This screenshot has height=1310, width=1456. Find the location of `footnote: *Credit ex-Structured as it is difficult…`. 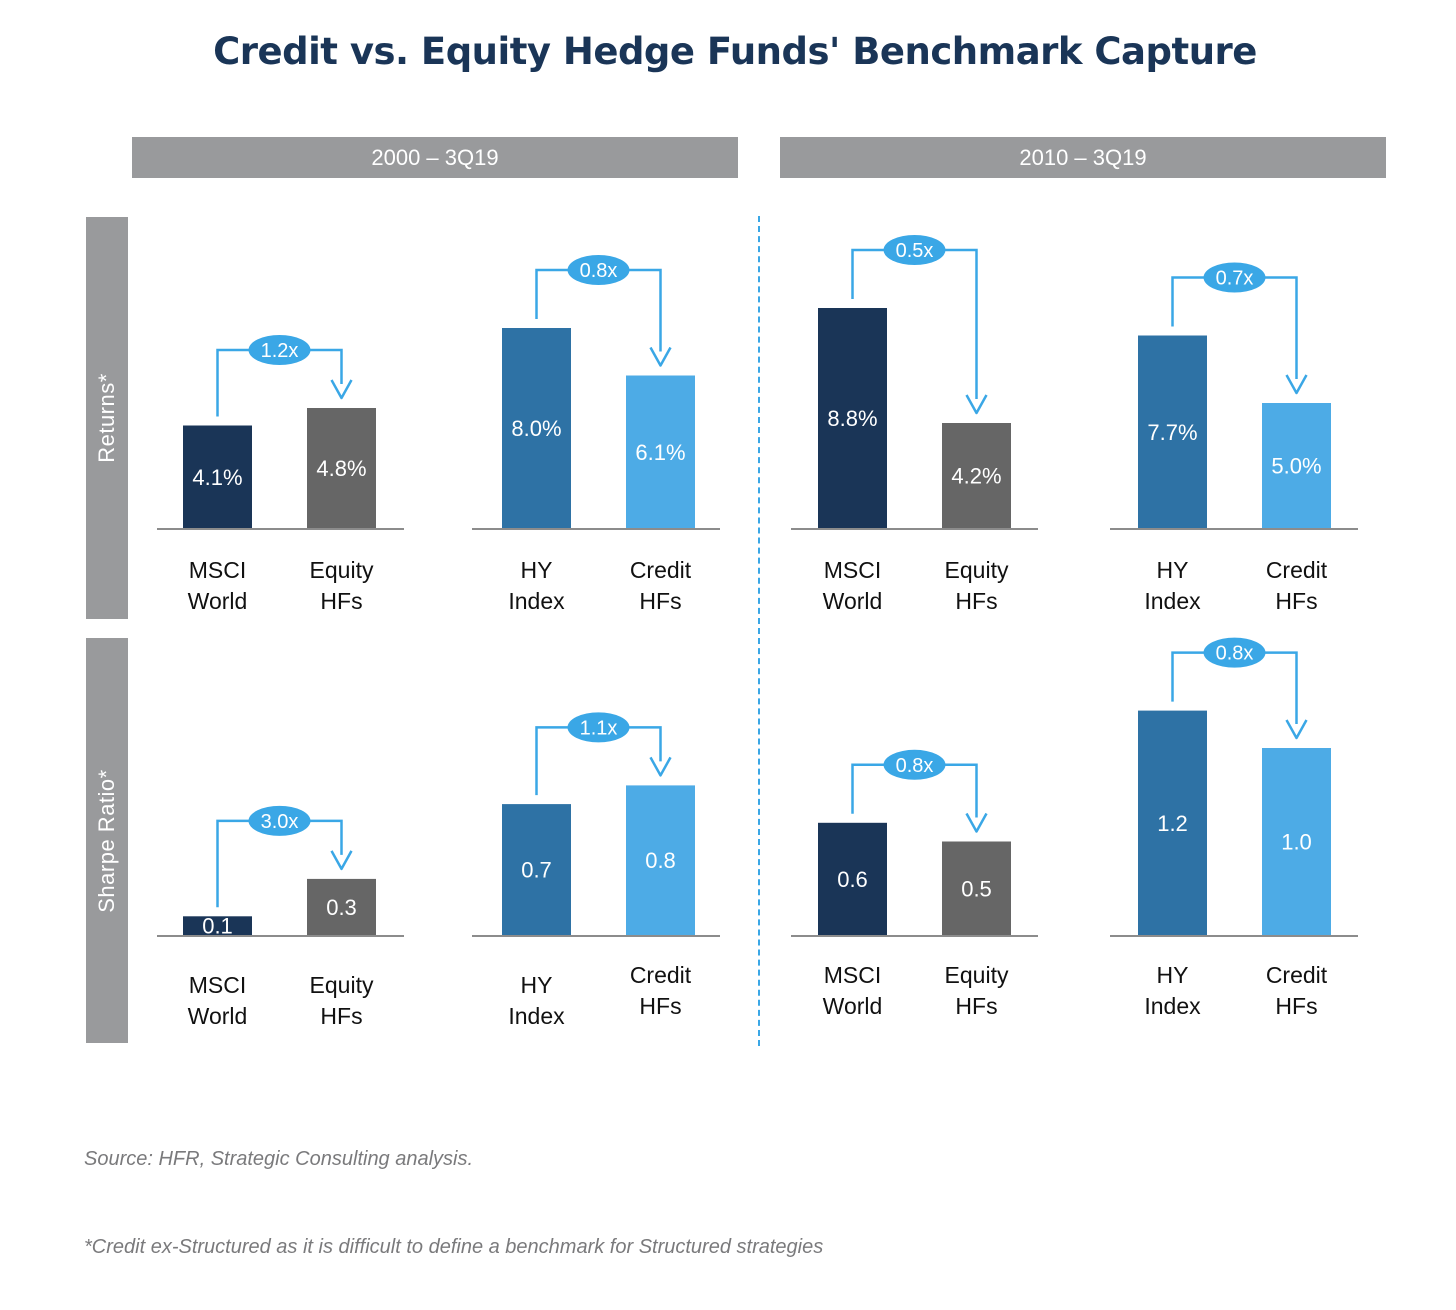

footnote: *Credit ex-Structured as it is difficult… is located at coordinates (454, 1247).